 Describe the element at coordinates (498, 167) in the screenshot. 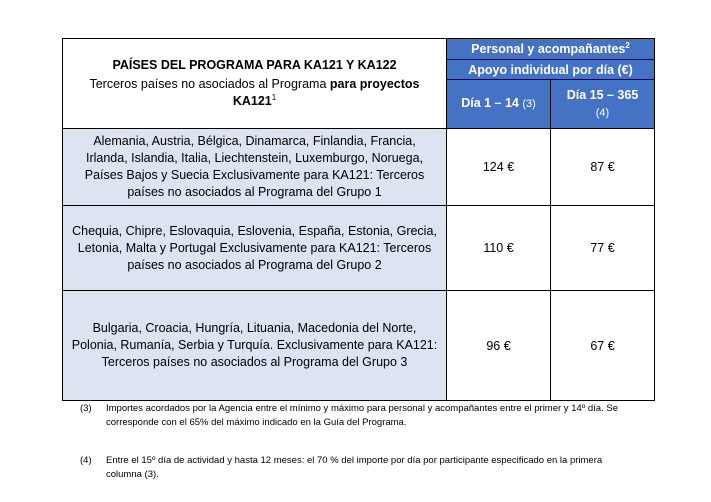

I see `rate-day1-14: 124 €` at that location.